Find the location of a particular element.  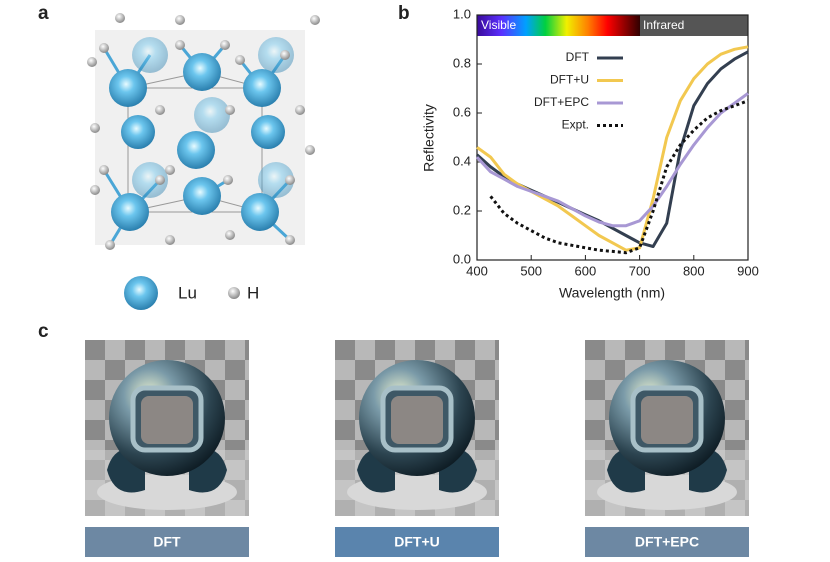

y-axis-label: Reflectivity is located at coordinates (429, 138).